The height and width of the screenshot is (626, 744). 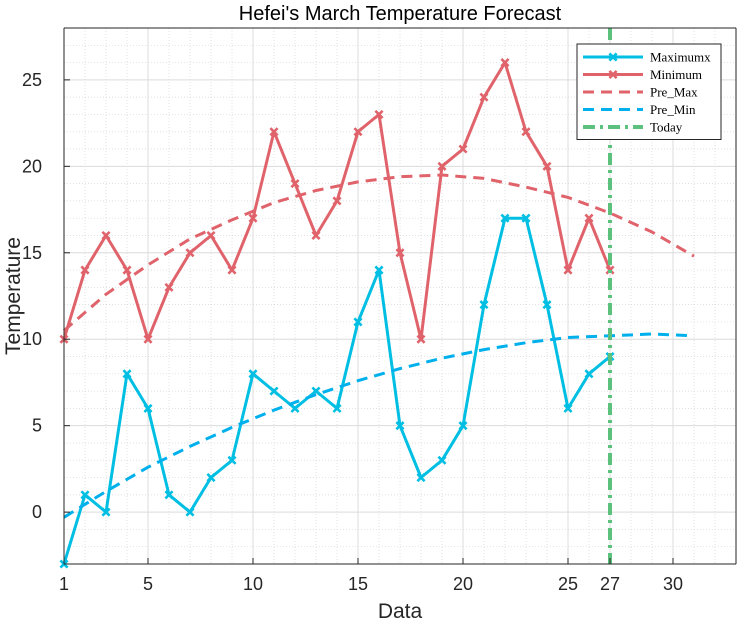 I want to click on y-tick-label: 25, so click(x=32, y=80).